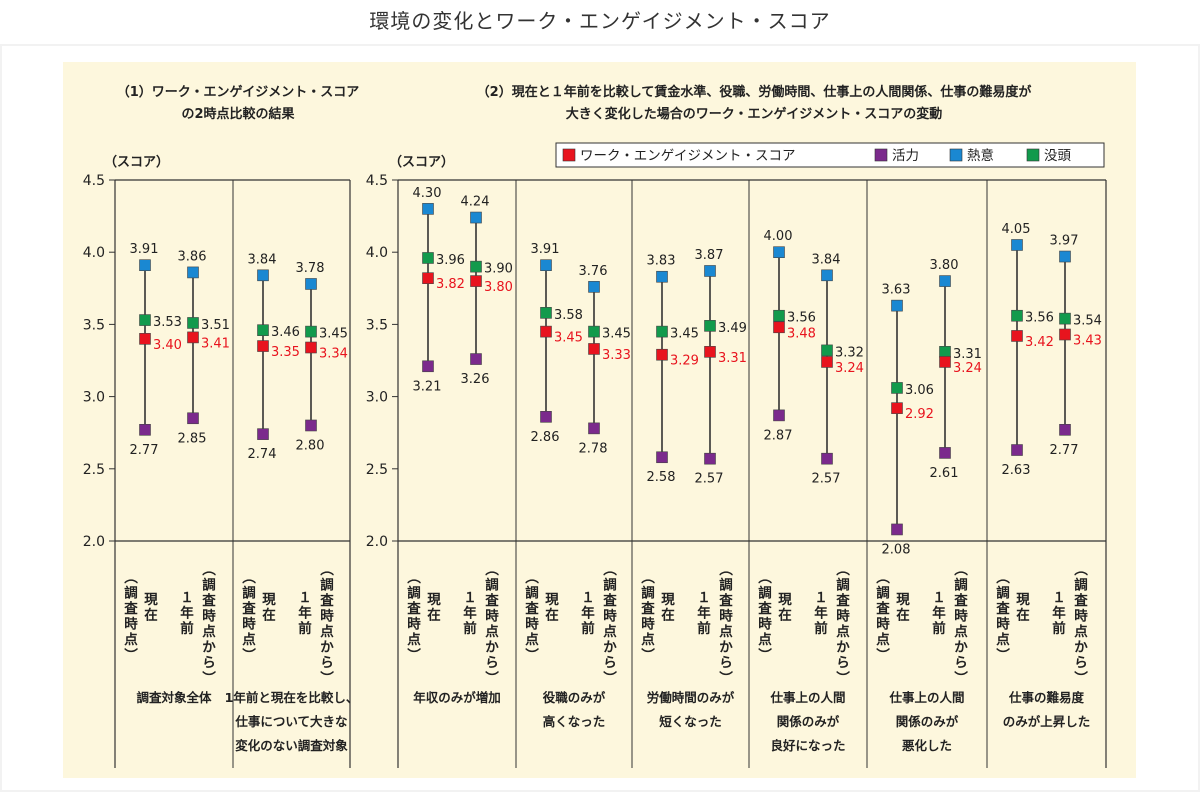 Image resolution: width=1200 pixels, height=792 pixels. Describe the element at coordinates (310, 445) in the screenshot. I see `vigor-value-label: 2.80` at that location.